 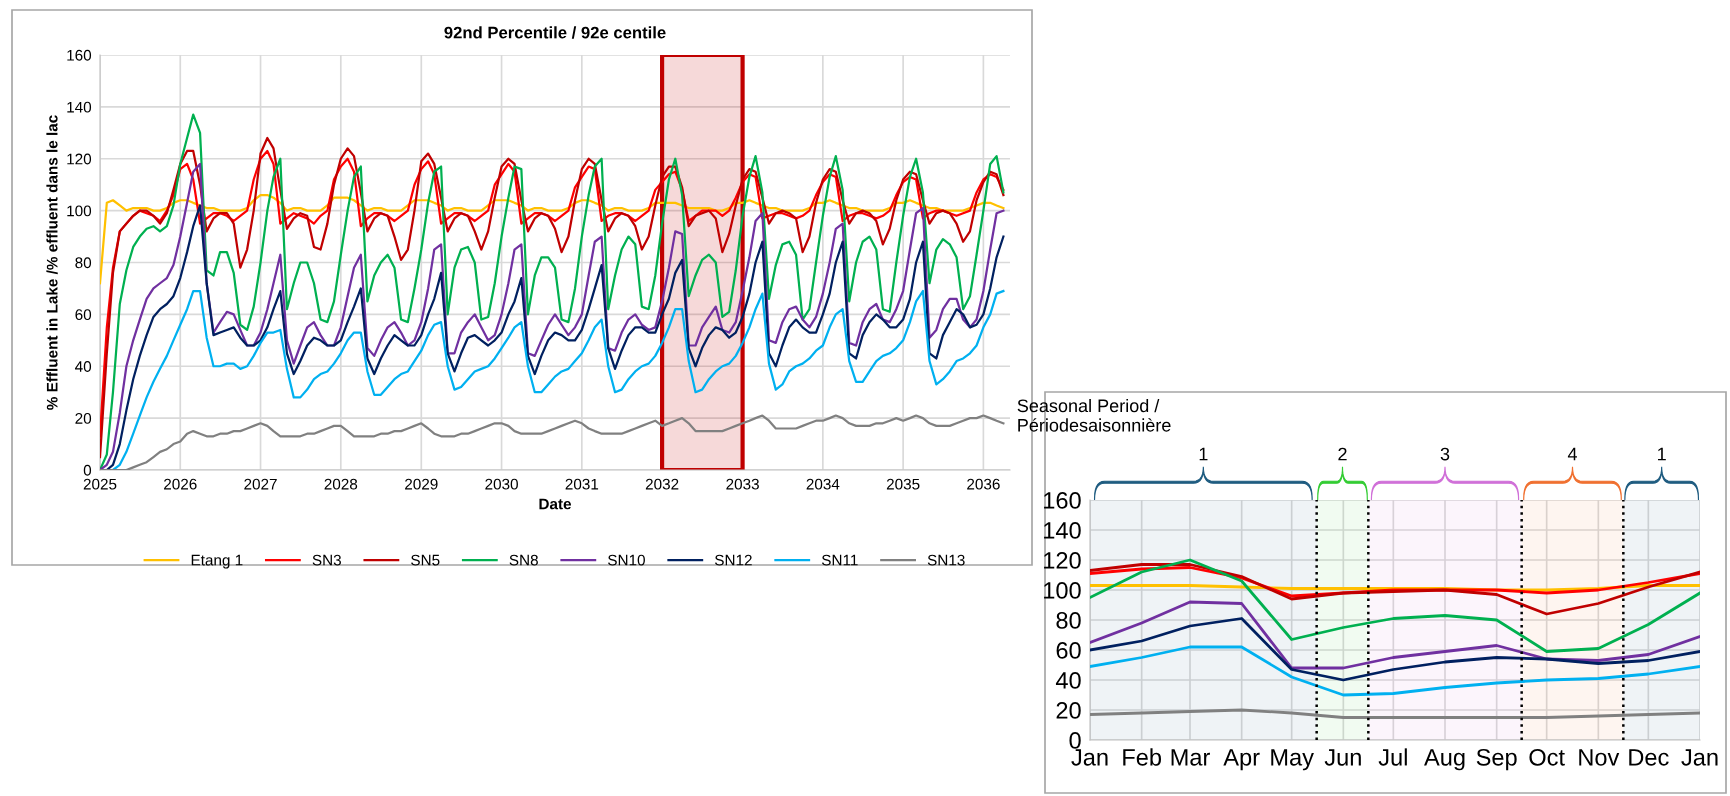 I want to click on x-tick-label: 2030, so click(x=501, y=484).